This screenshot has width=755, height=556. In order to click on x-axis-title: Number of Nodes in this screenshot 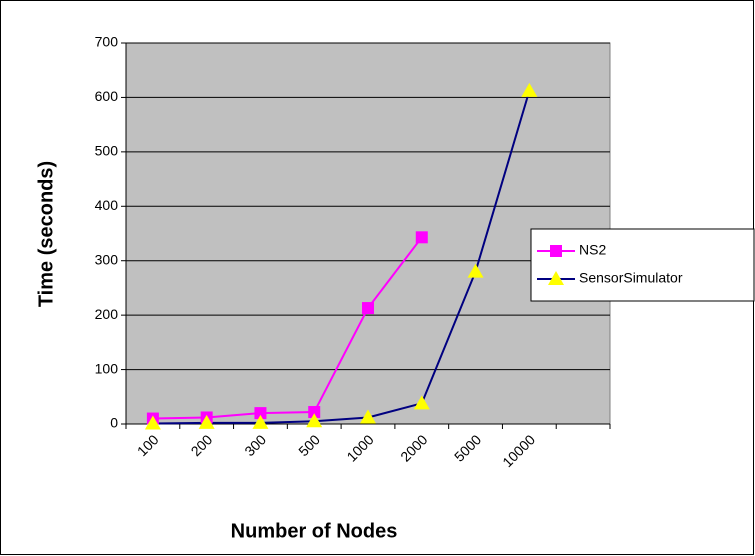, I will do `click(314, 531)`.